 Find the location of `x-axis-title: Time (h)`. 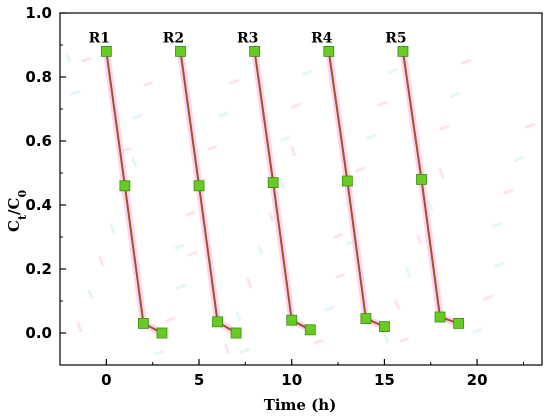

x-axis-title: Time (h) is located at coordinates (300, 405).